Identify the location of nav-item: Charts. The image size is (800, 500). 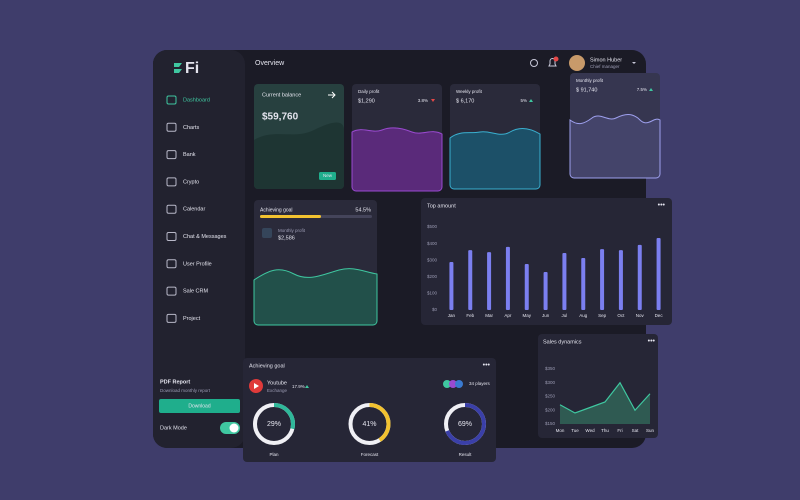
(191, 128).